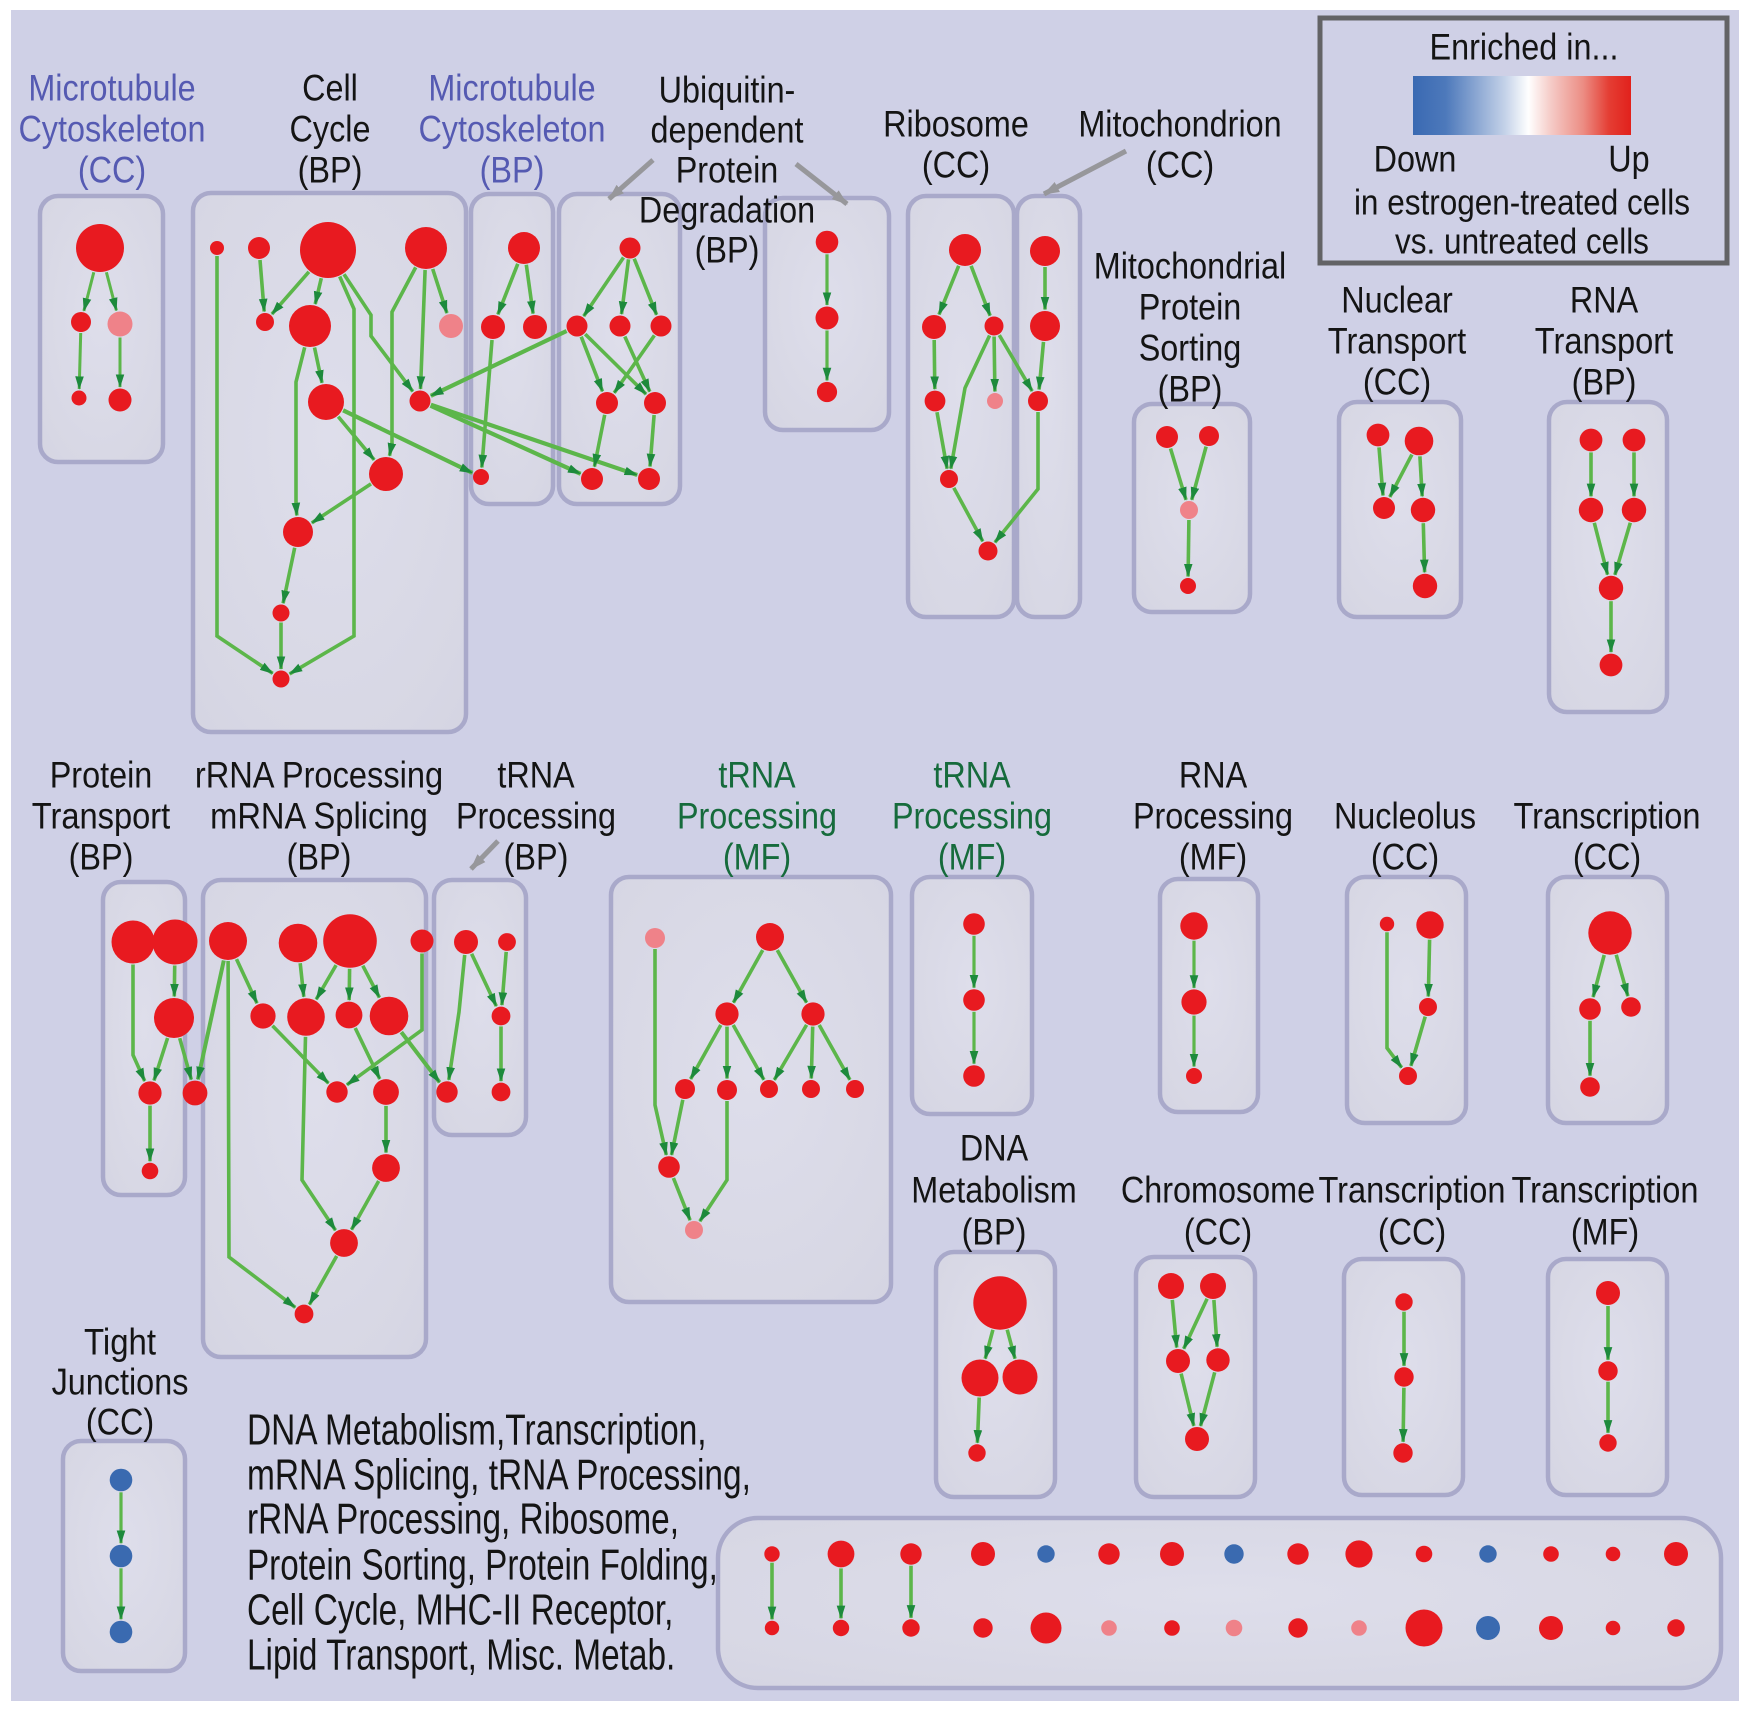 This screenshot has width=1750, height=1720. What do you see at coordinates (727, 90) in the screenshot?
I see `svg-text: Ubiquitin-` at bounding box center [727, 90].